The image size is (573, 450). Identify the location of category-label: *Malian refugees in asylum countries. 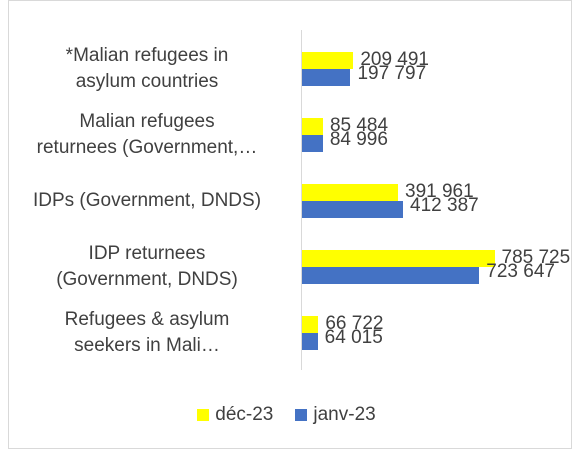
(147, 68).